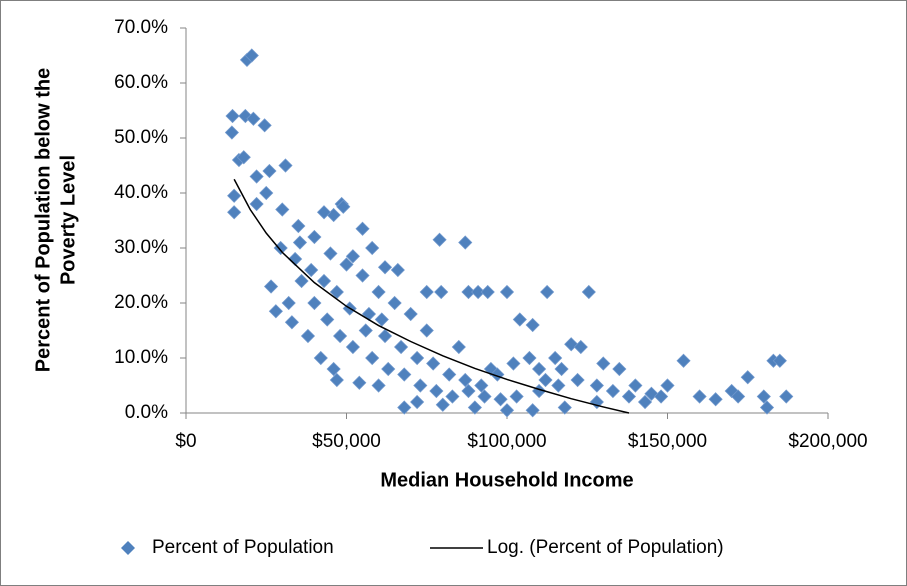 This screenshot has width=907, height=586. What do you see at coordinates (141, 137) in the screenshot?
I see `y-tick-label: 50.0%` at bounding box center [141, 137].